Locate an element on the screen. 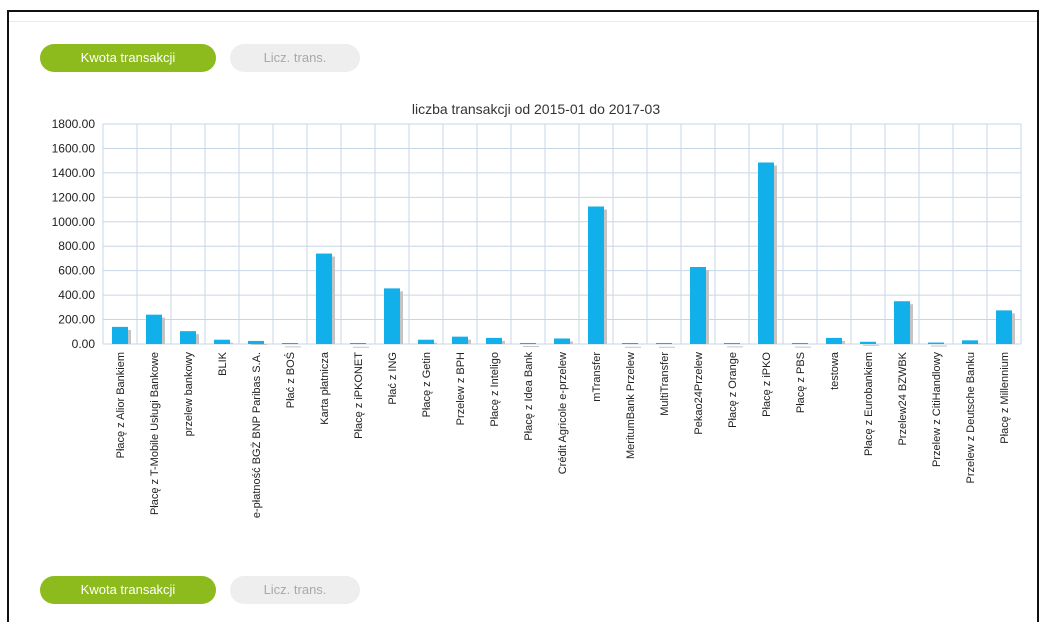 Image resolution: width=1046 pixels, height=624 pixels. y-tick-label: 0.00 is located at coordinates (84, 344).